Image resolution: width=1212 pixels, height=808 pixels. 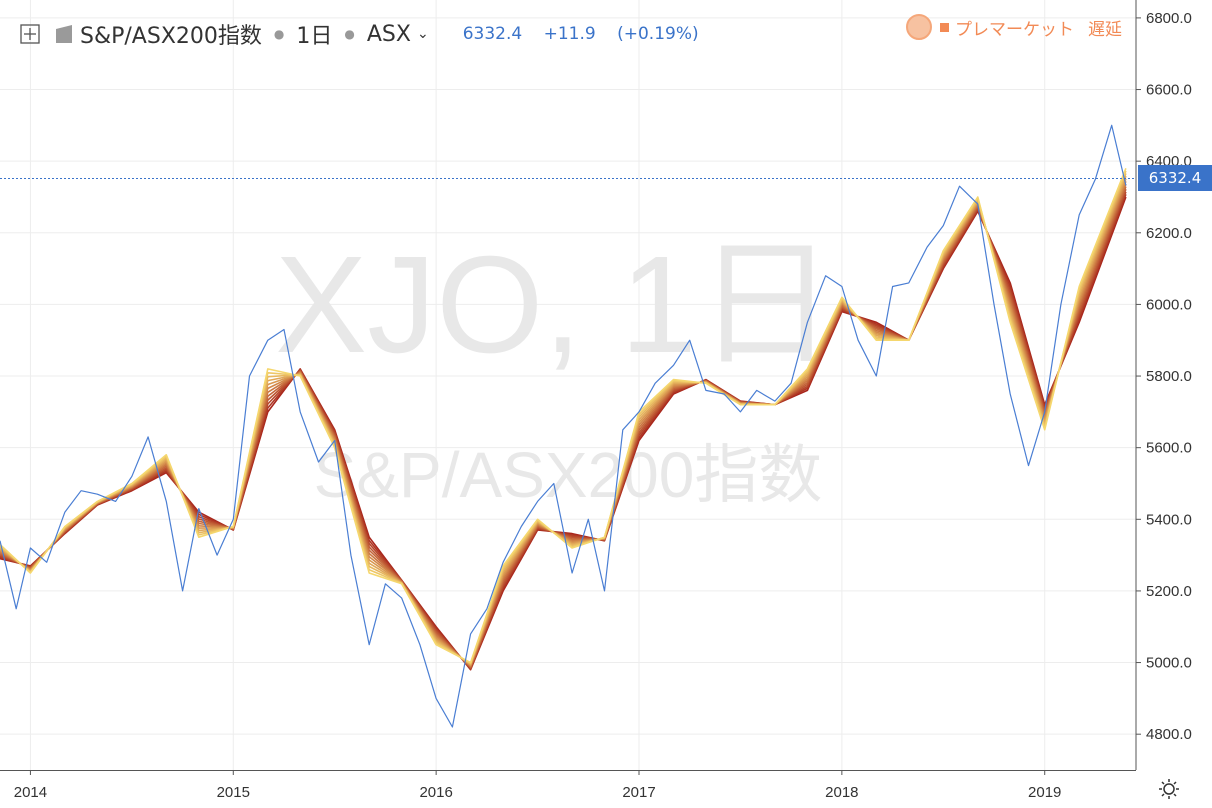 I want to click on x-tick-label: 2016, so click(x=435, y=792).